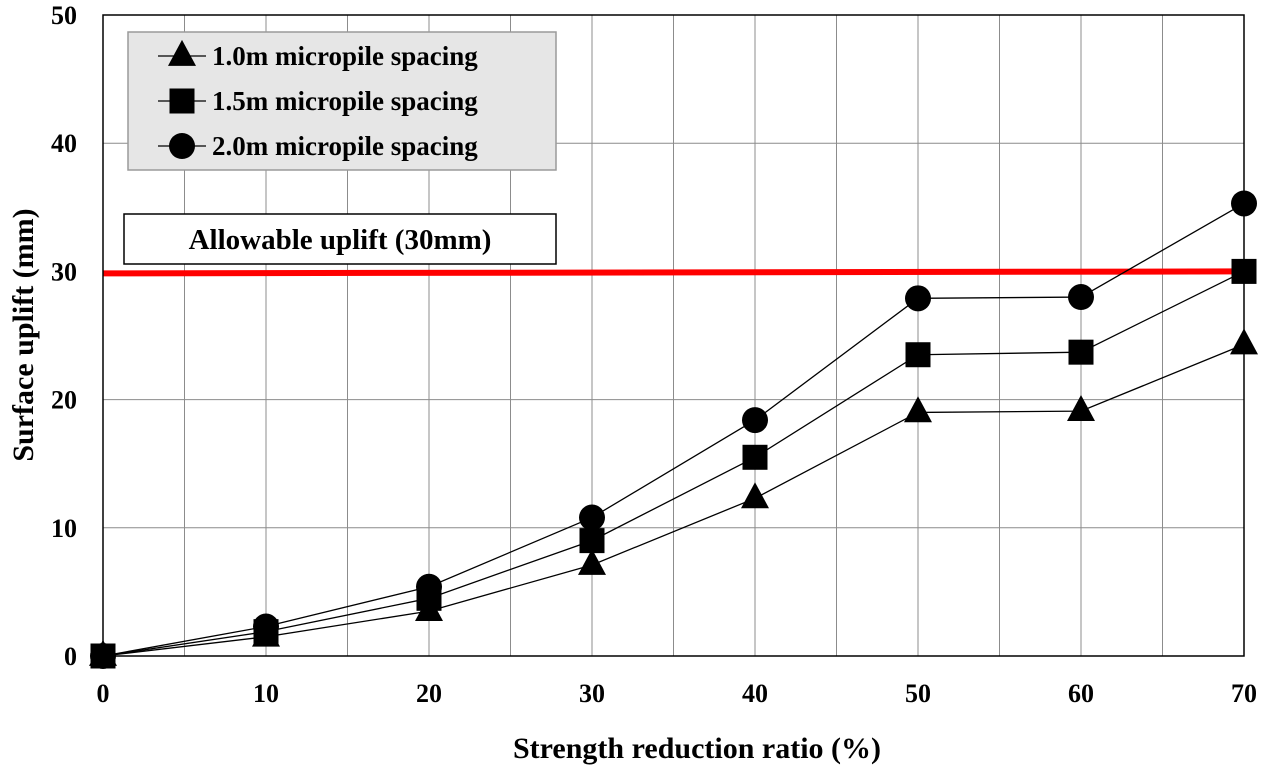  I want to click on legend-marker-circle, so click(182, 146).